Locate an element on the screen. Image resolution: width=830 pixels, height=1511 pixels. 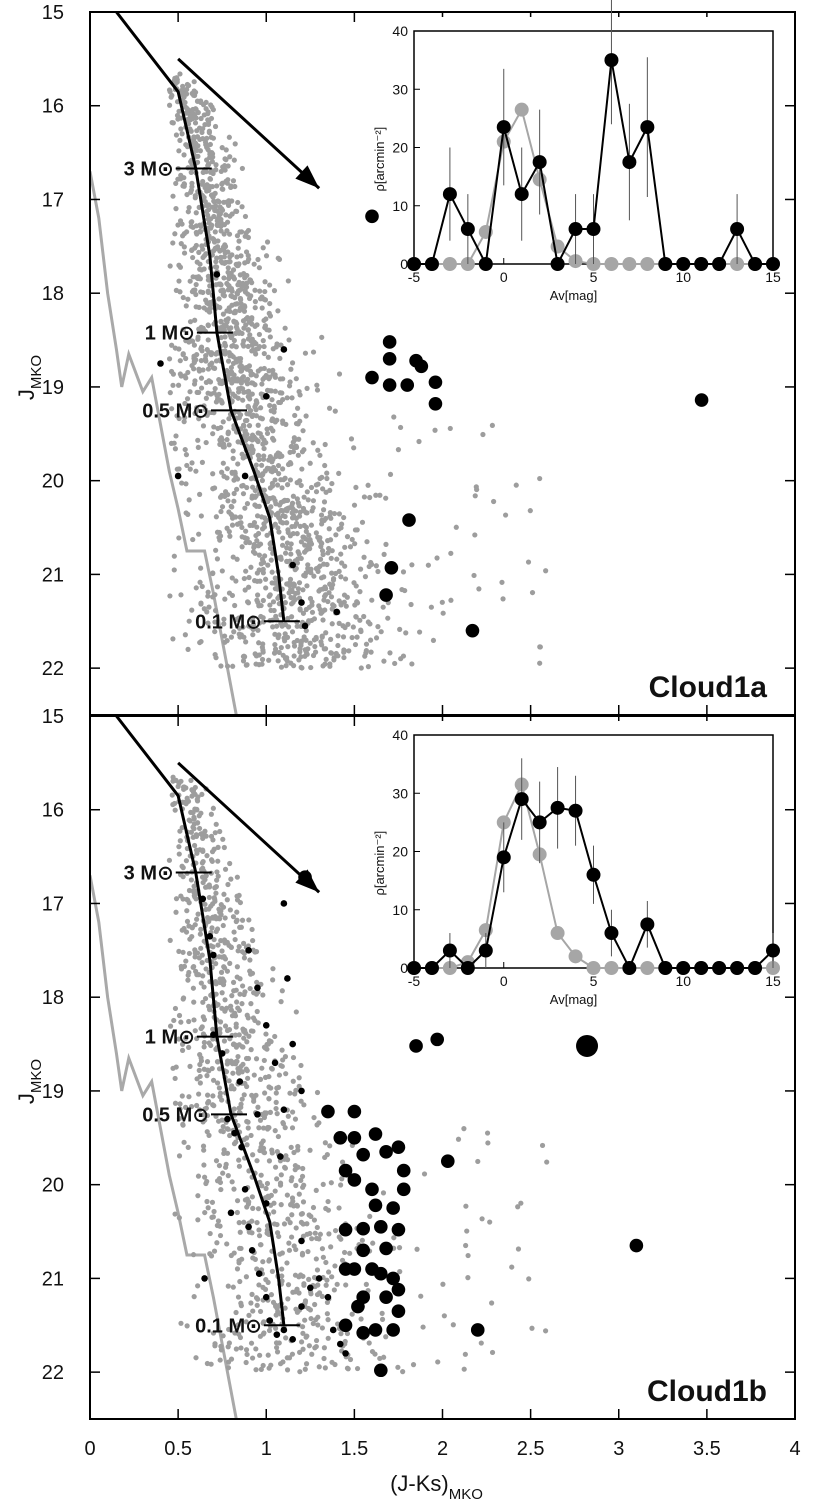
inset-x-tick-label: 0 is located at coordinates (504, 277).